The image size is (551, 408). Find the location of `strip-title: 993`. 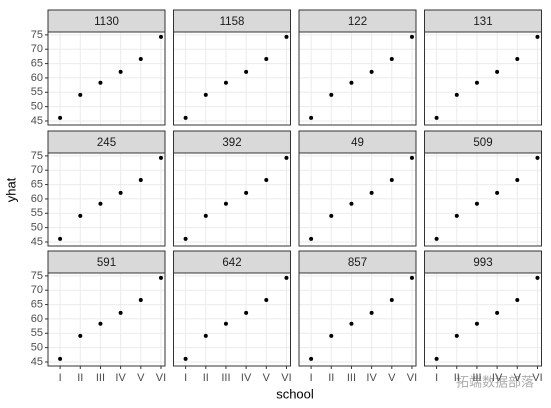

strip-title: 993 is located at coordinates (482, 263).